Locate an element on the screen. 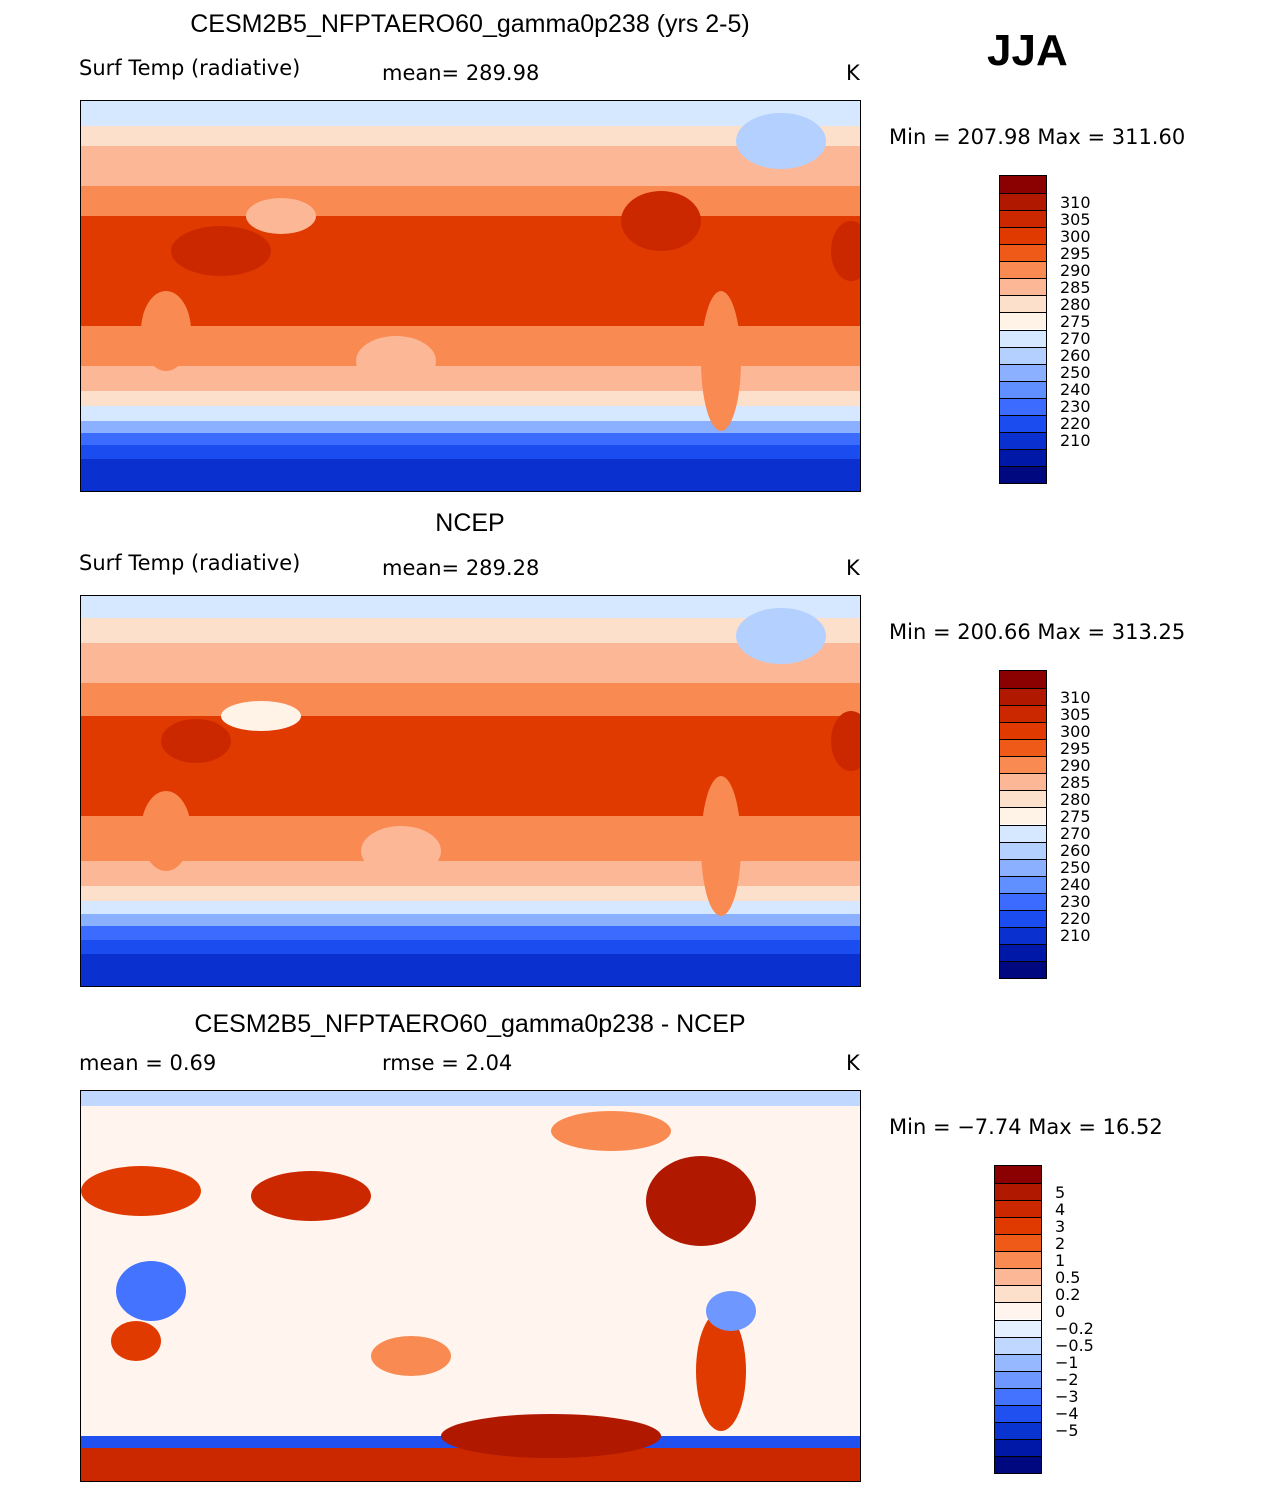  colorbar-tick-label: −3 is located at coordinates (1067, 1397).